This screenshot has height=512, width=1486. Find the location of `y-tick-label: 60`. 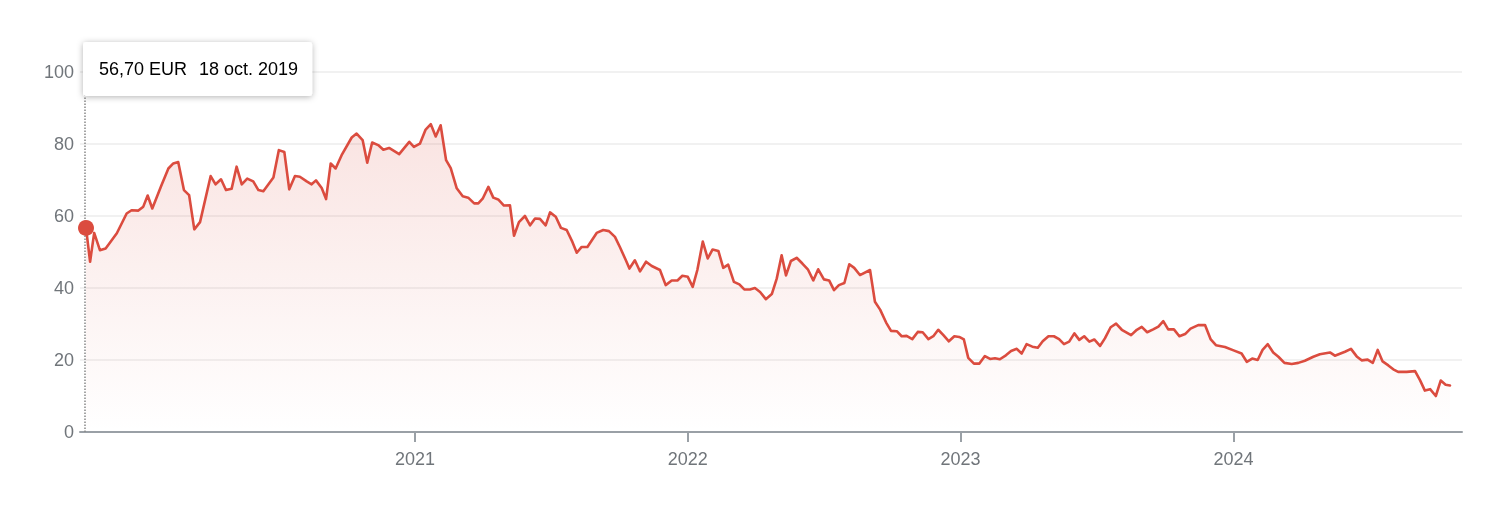

y-tick-label: 60 is located at coordinates (63, 216).